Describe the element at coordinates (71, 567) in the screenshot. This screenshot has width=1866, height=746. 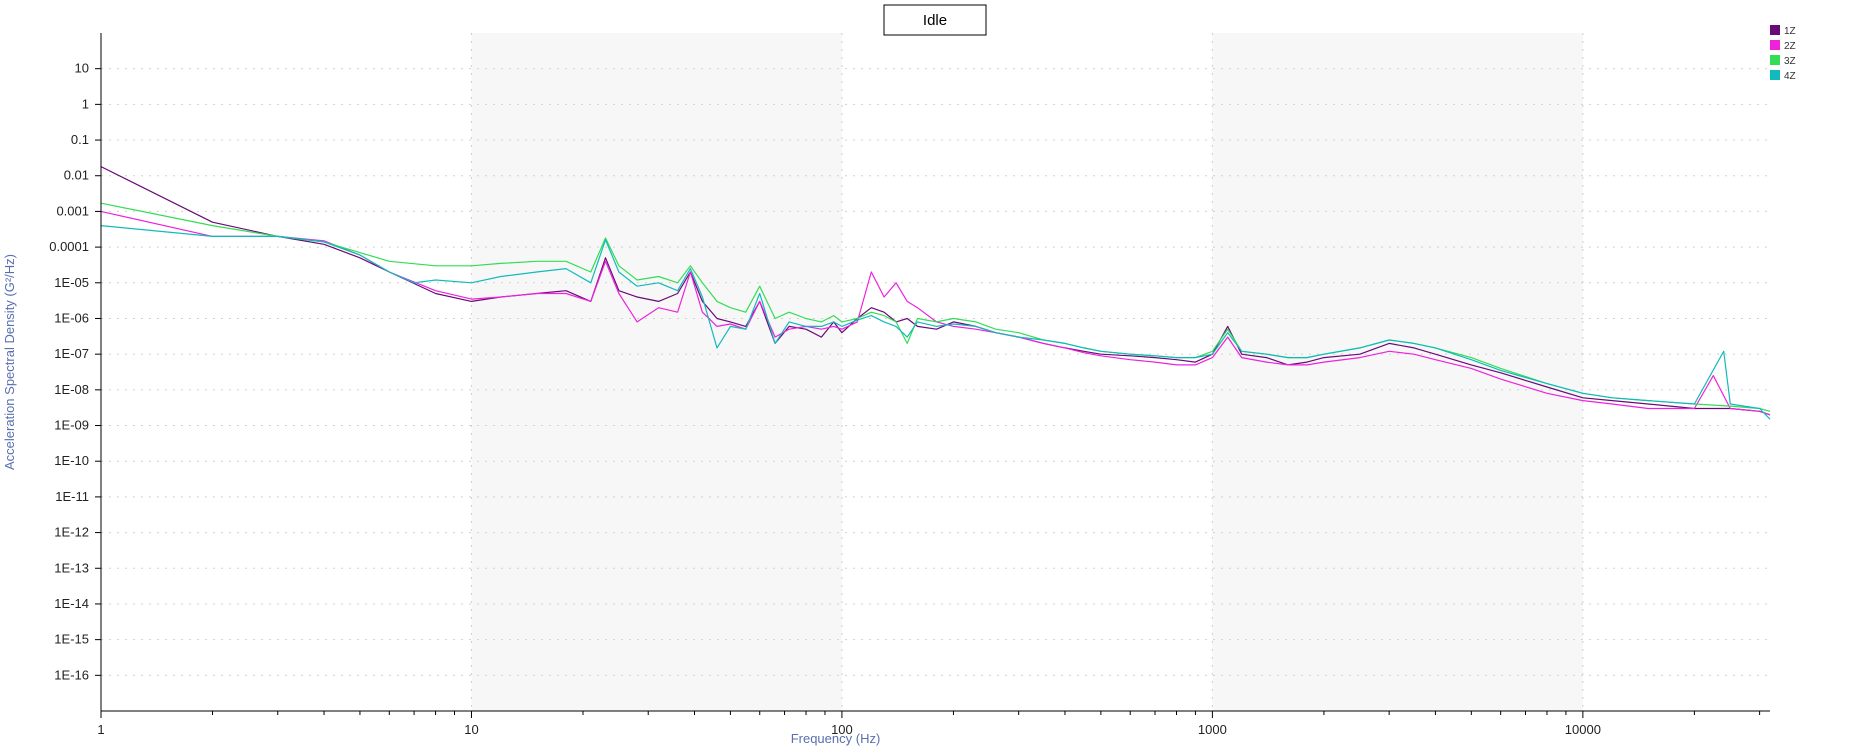
I see `y-tick-label: 1E-13` at that location.